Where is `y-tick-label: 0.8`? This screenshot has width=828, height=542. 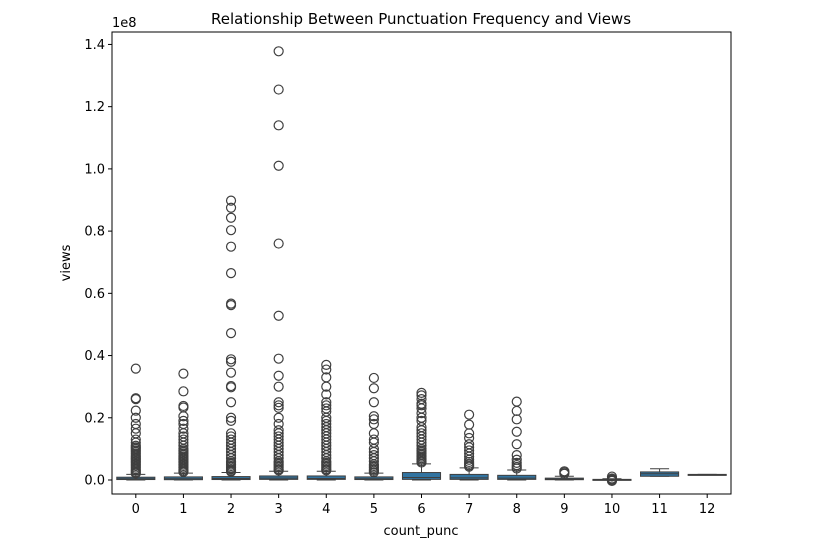
y-tick-label: 0.8 is located at coordinates (94, 232).